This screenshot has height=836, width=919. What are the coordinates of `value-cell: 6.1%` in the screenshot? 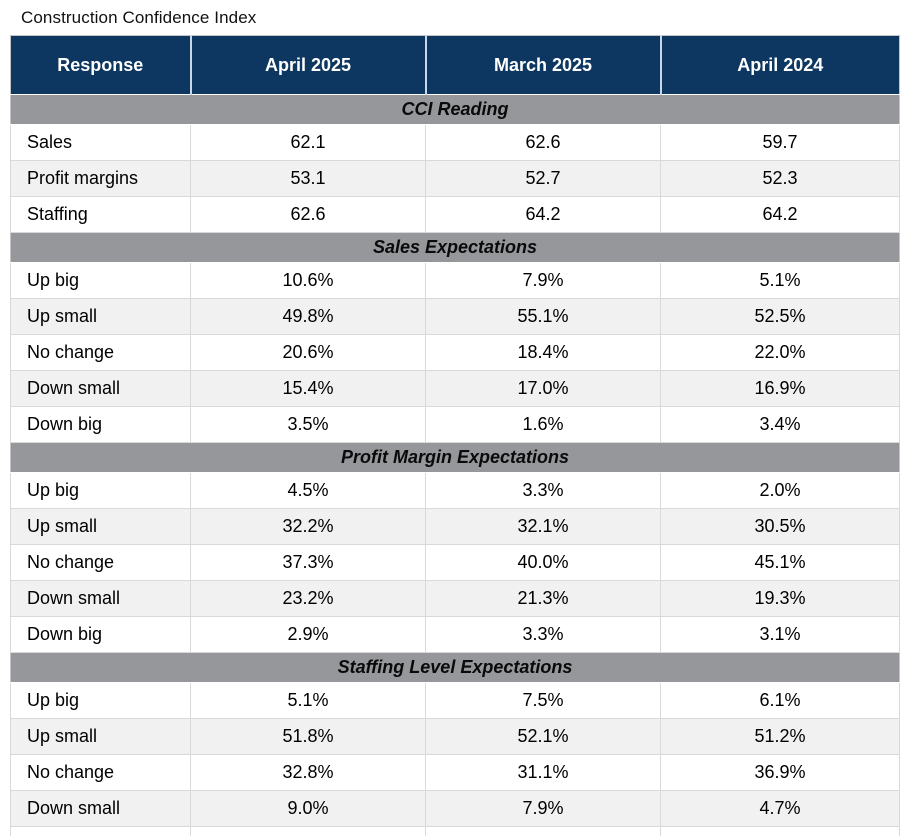 It's located at (780, 700).